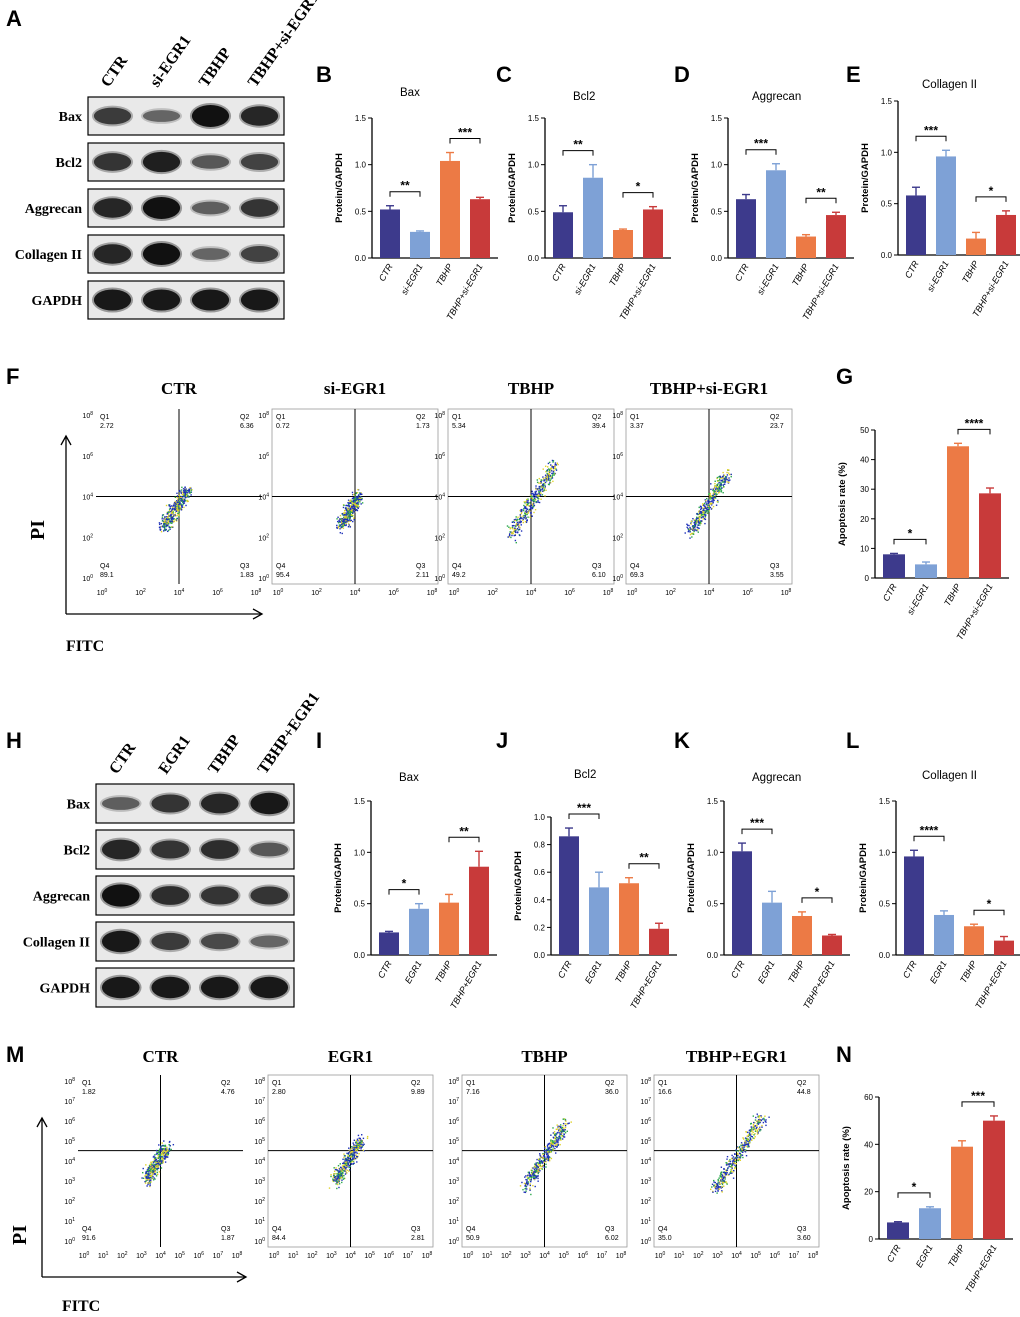 This screenshot has width=1020, height=1317. I want to click on significance-bracket, so click(644, 866).